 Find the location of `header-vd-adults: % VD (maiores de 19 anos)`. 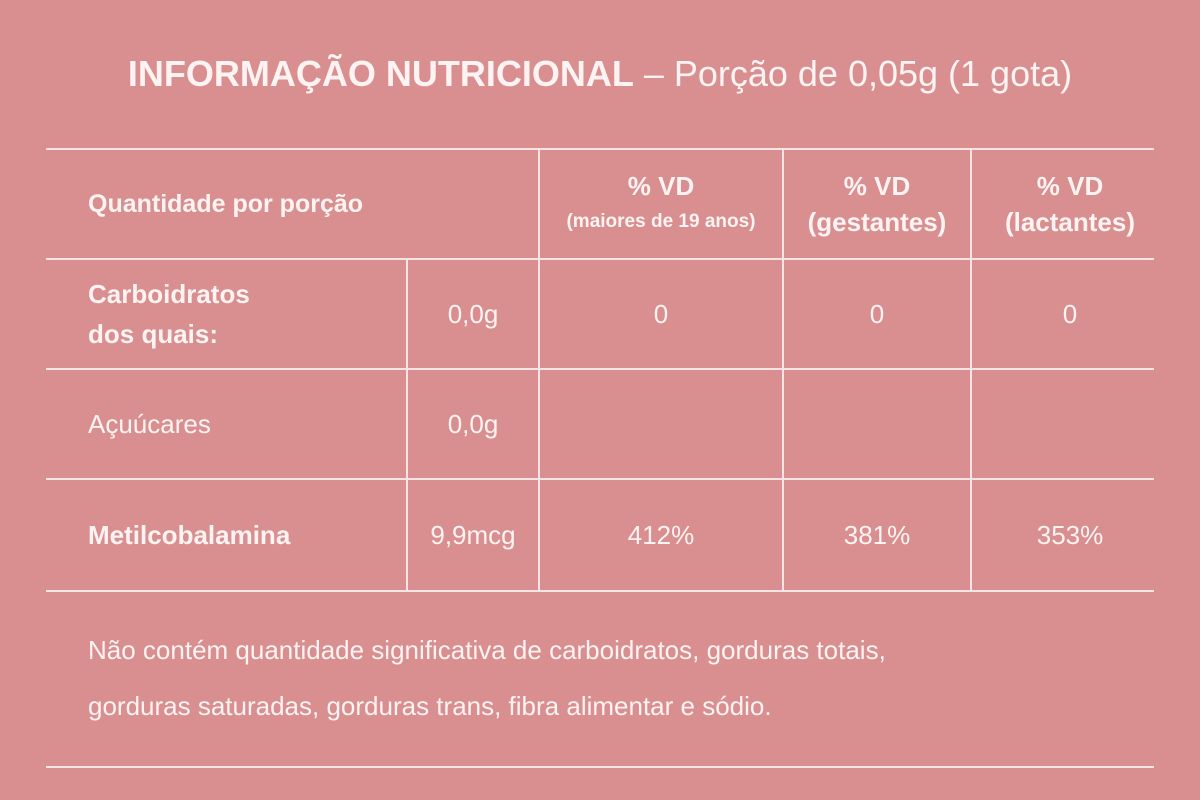

header-vd-adults: % VD (maiores de 19 anos) is located at coordinates (661, 204).